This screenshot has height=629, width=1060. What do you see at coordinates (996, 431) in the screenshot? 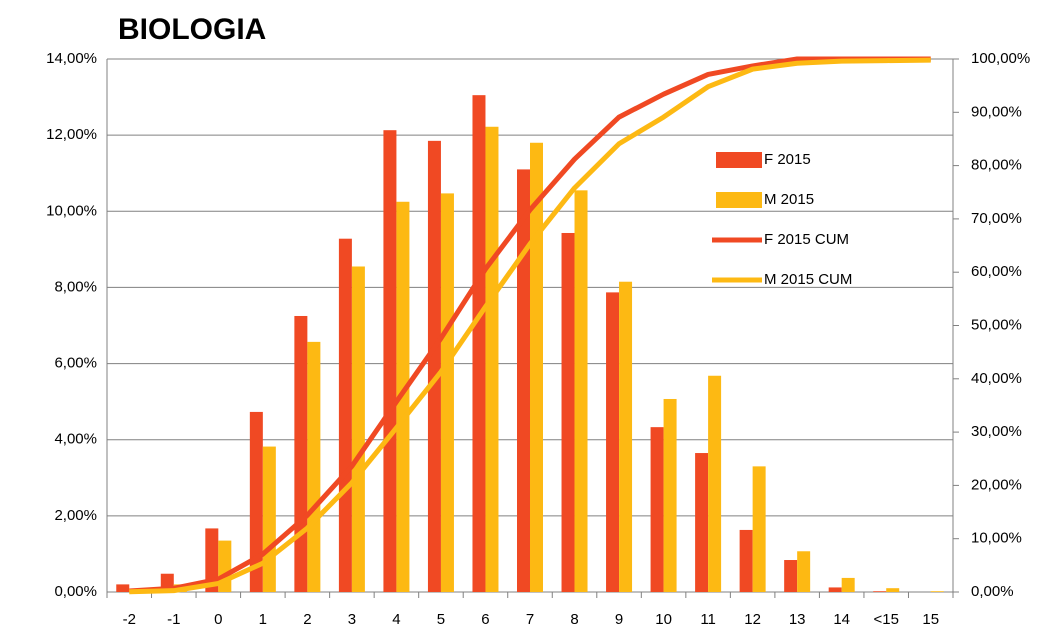
I see `y2-tick-label: 30,00%` at bounding box center [996, 431].